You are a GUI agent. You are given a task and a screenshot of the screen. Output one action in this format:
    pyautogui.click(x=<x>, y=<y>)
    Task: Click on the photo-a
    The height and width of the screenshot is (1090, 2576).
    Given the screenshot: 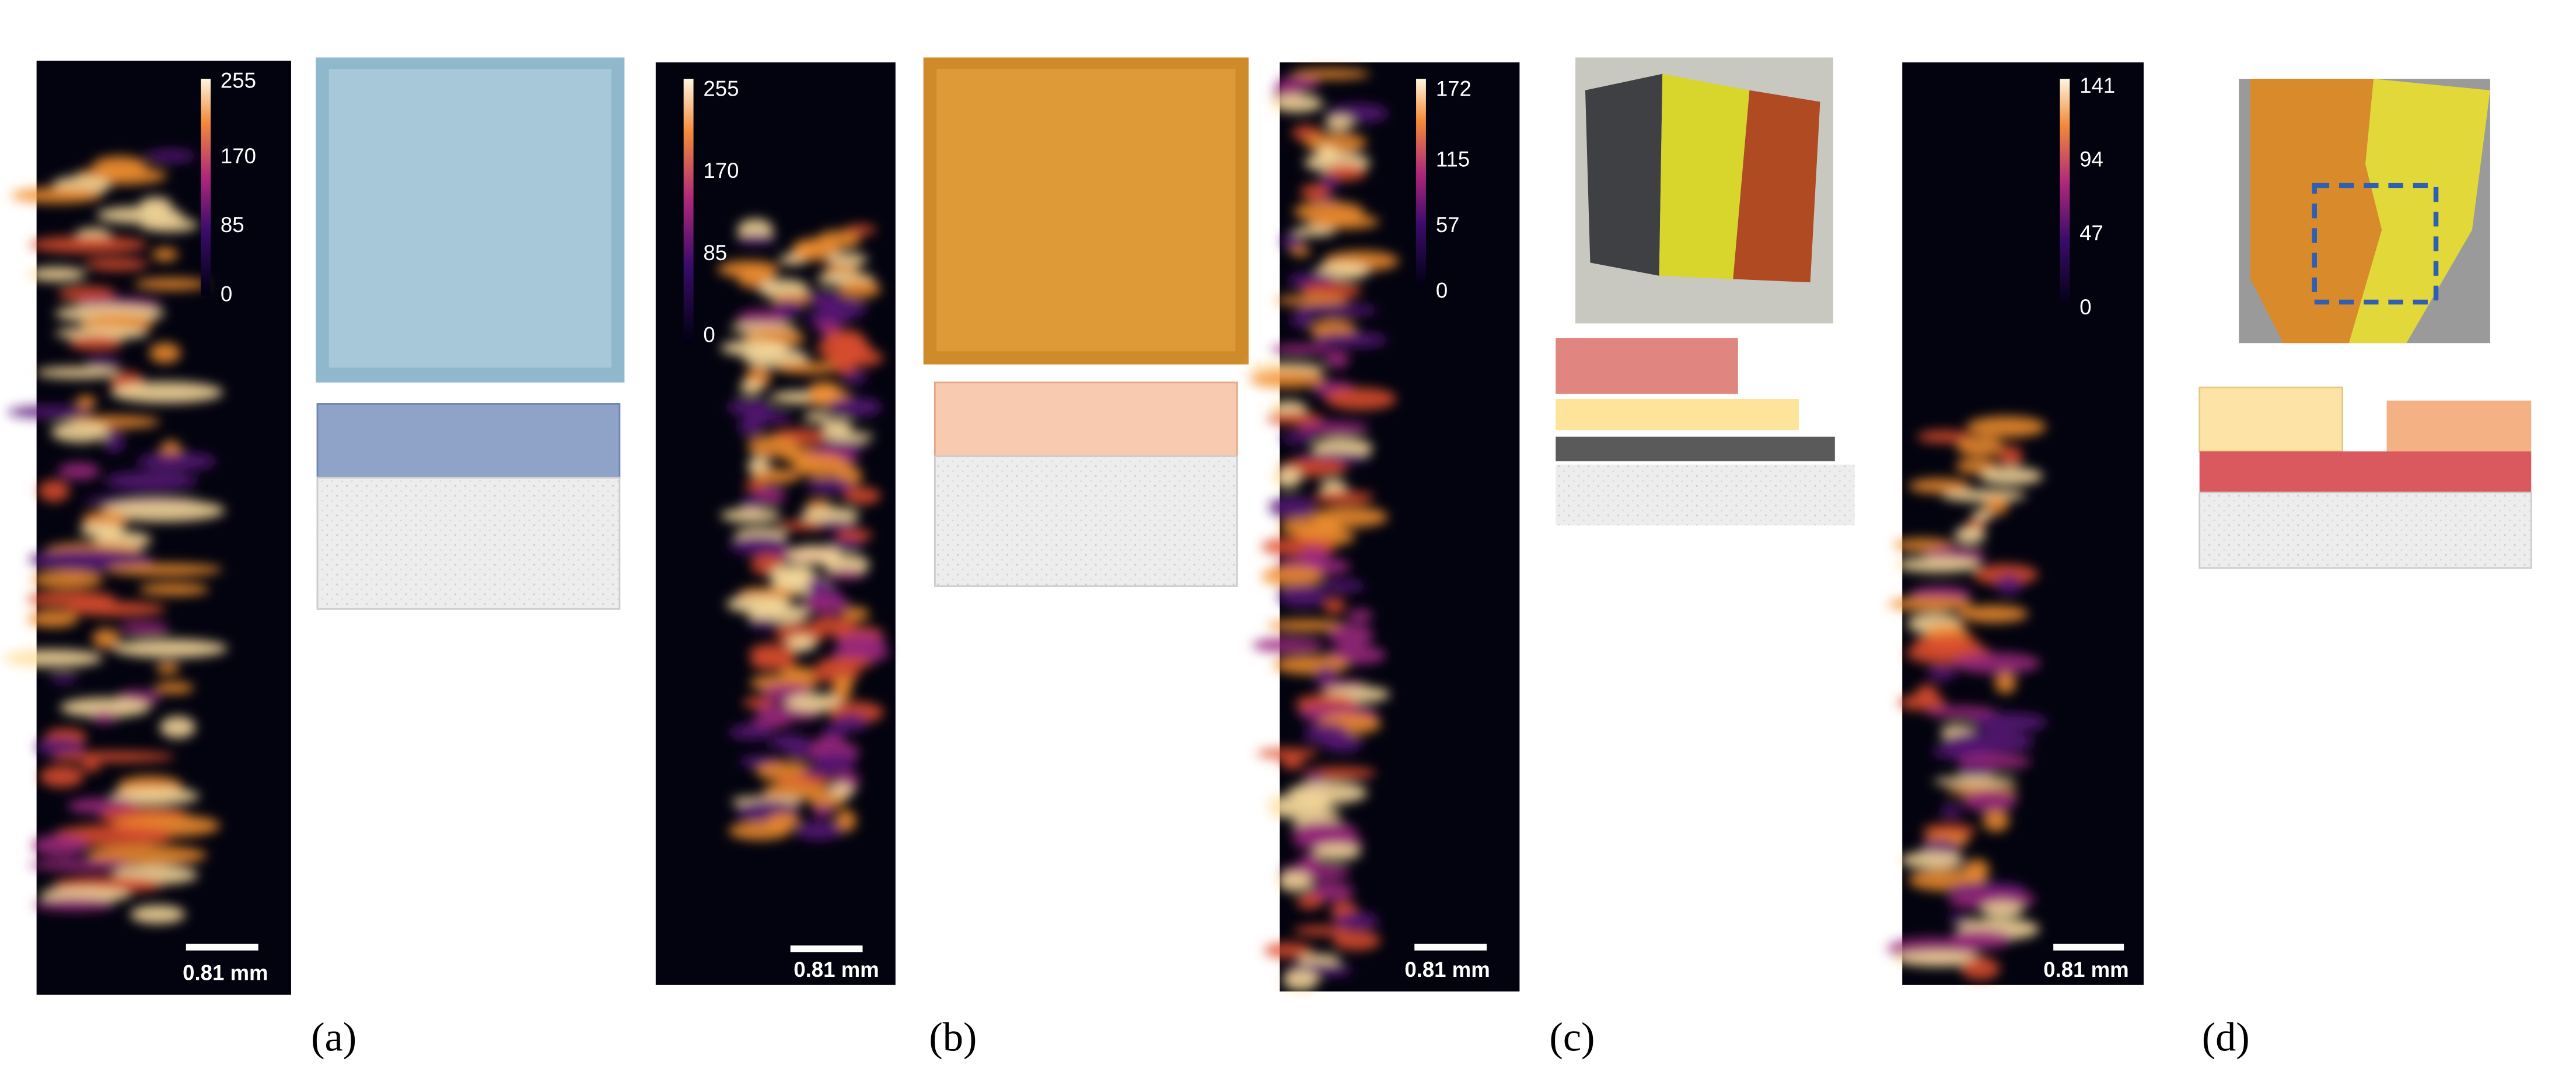 What is the action you would take?
    pyautogui.click(x=470, y=220)
    